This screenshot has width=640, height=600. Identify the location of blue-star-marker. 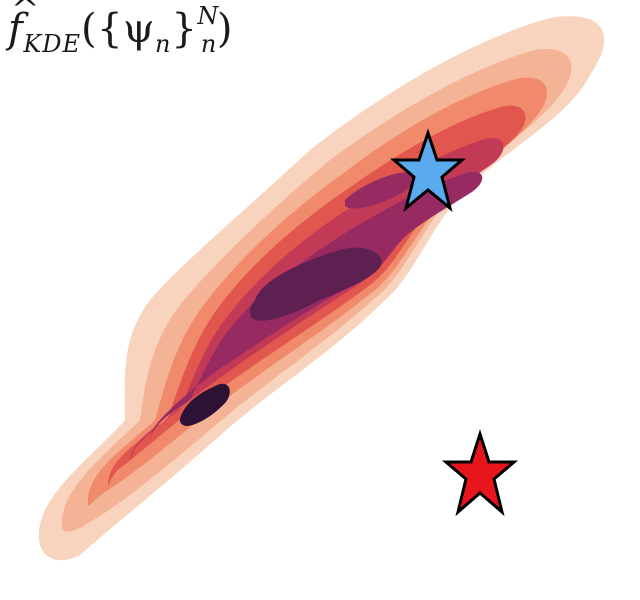
(428, 170).